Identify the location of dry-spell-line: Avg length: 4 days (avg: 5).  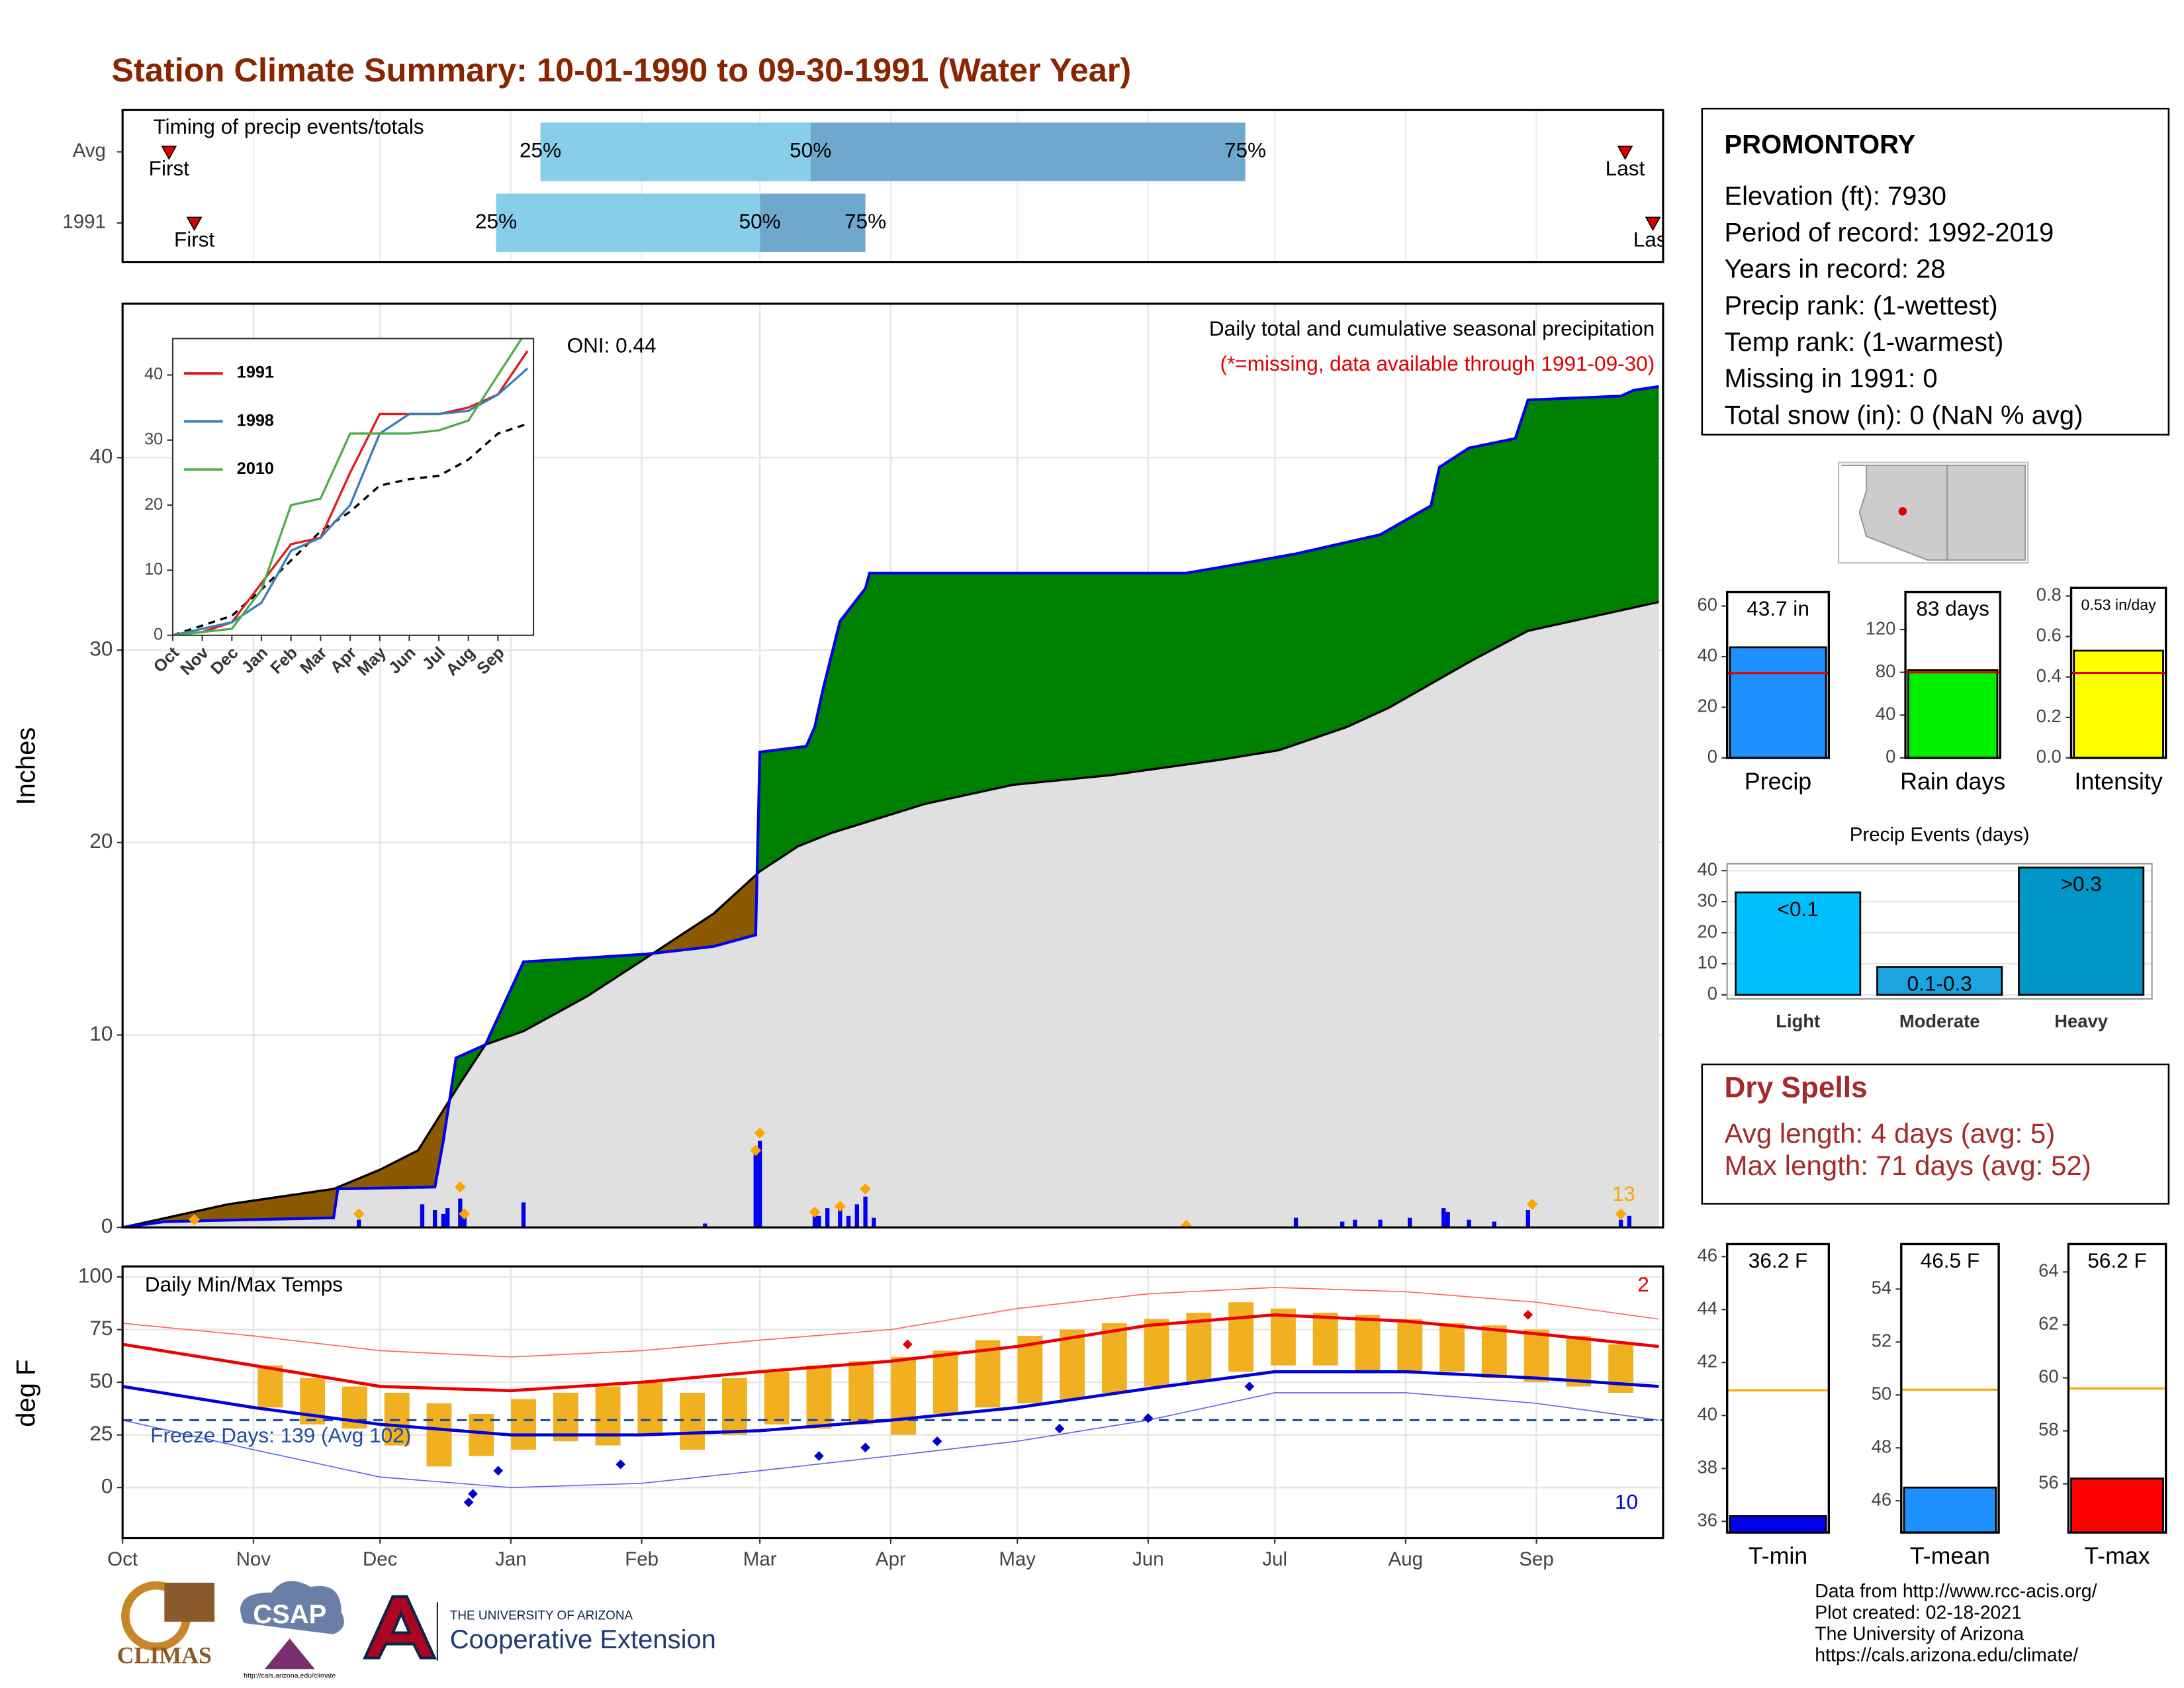
(1889, 1133).